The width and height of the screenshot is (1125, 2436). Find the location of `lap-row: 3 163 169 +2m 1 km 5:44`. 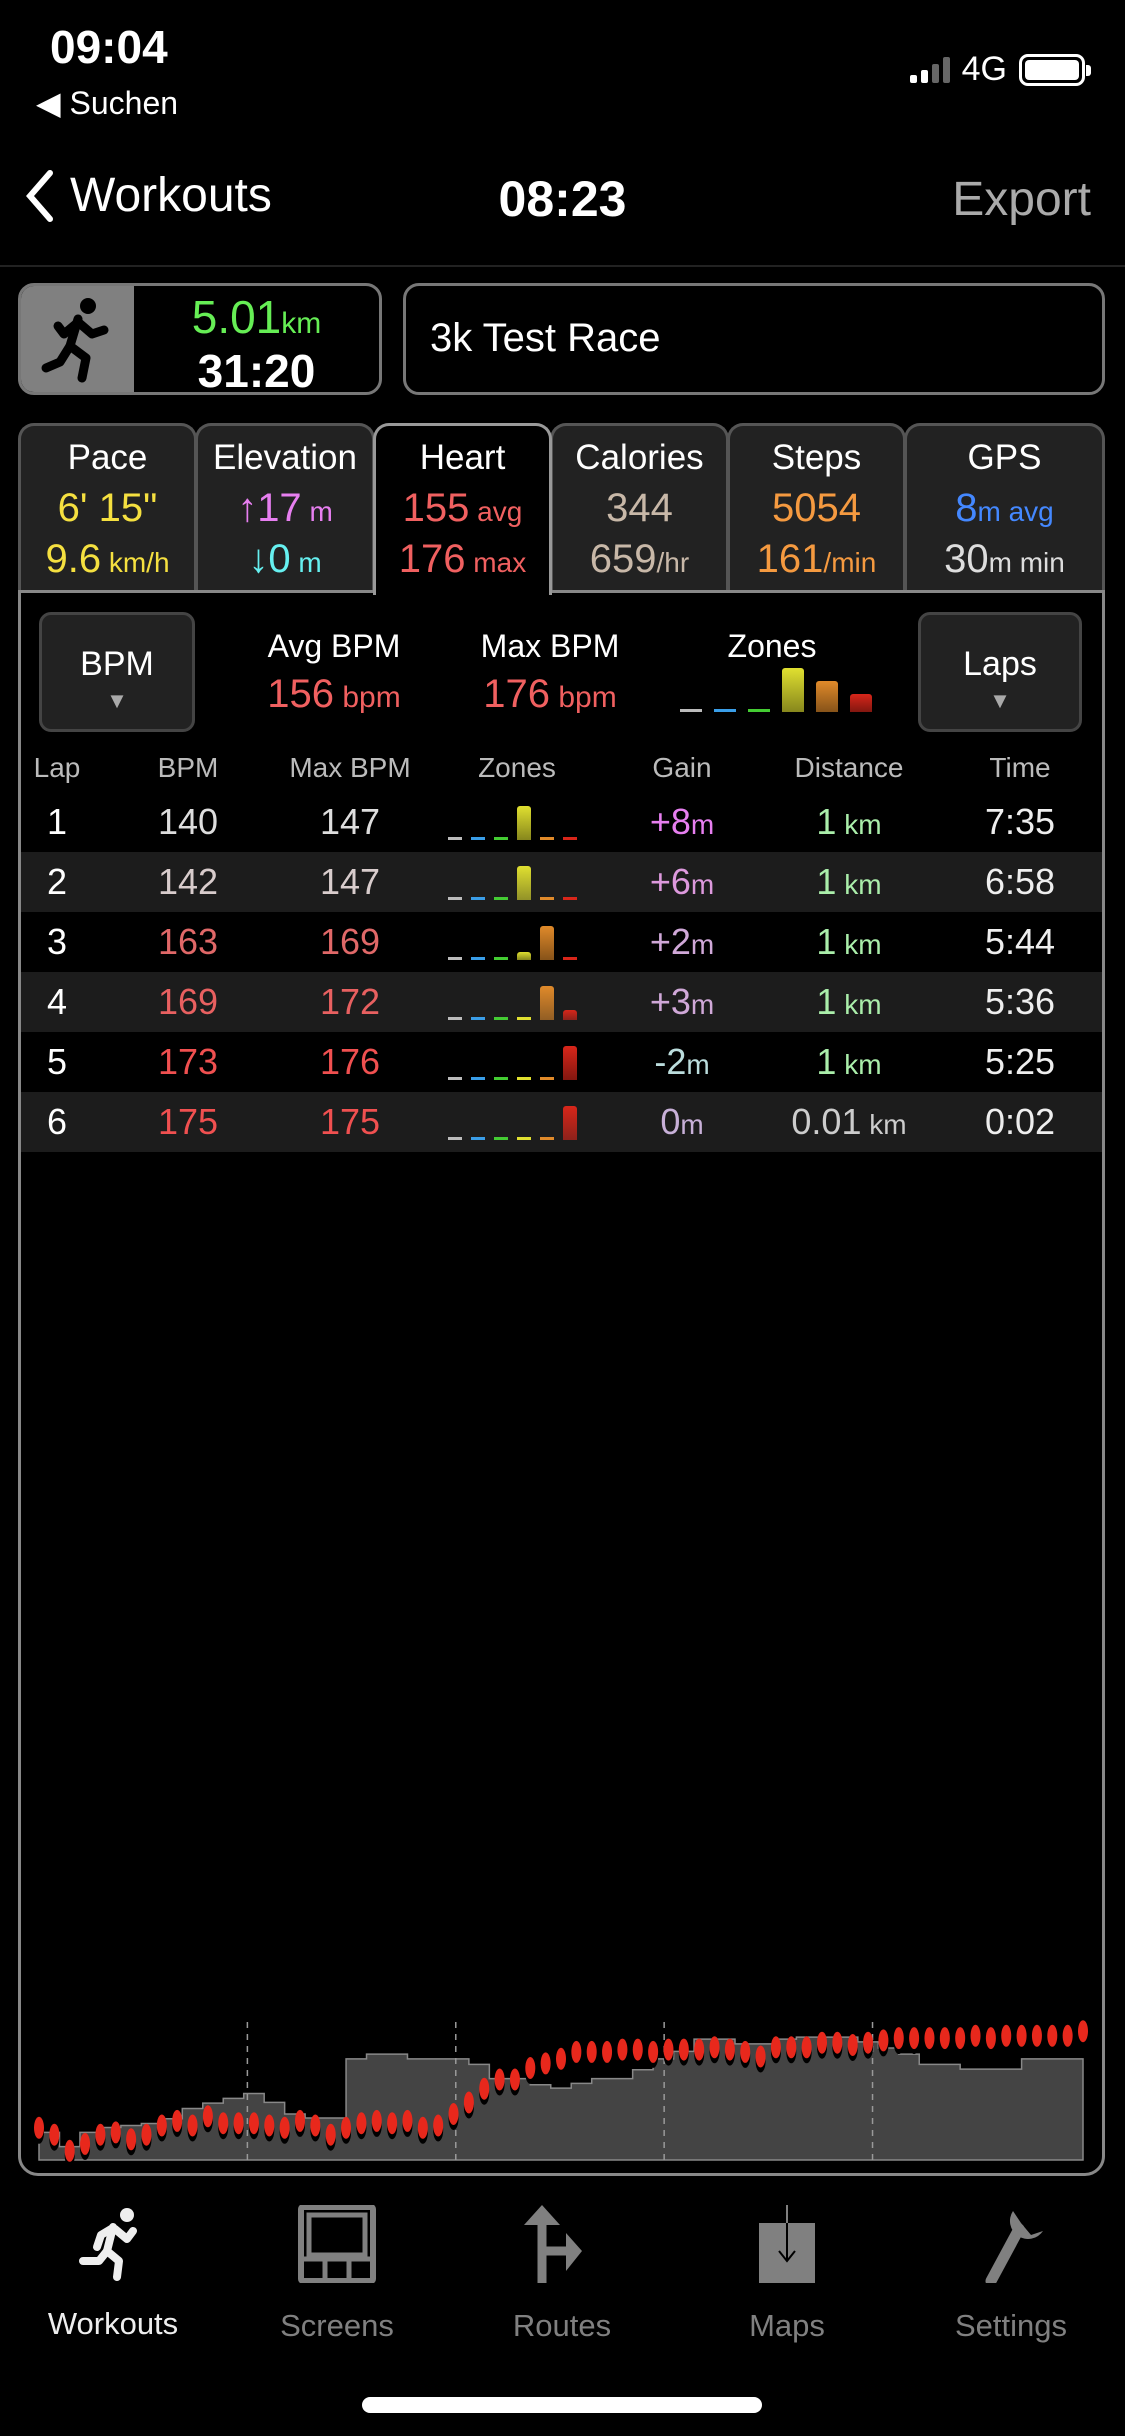

lap-row: 3 163 169 +2m 1 km 5:44 is located at coordinates (561, 942).